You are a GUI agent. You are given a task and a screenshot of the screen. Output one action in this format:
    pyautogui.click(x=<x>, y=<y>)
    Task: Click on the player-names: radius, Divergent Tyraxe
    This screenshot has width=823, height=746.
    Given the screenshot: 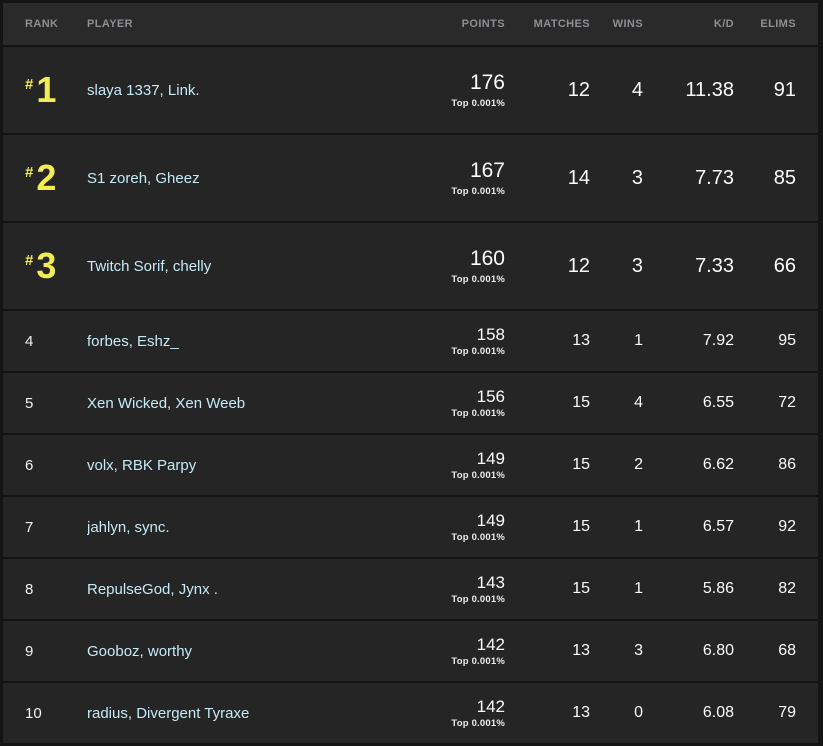 What is the action you would take?
    pyautogui.click(x=168, y=713)
    